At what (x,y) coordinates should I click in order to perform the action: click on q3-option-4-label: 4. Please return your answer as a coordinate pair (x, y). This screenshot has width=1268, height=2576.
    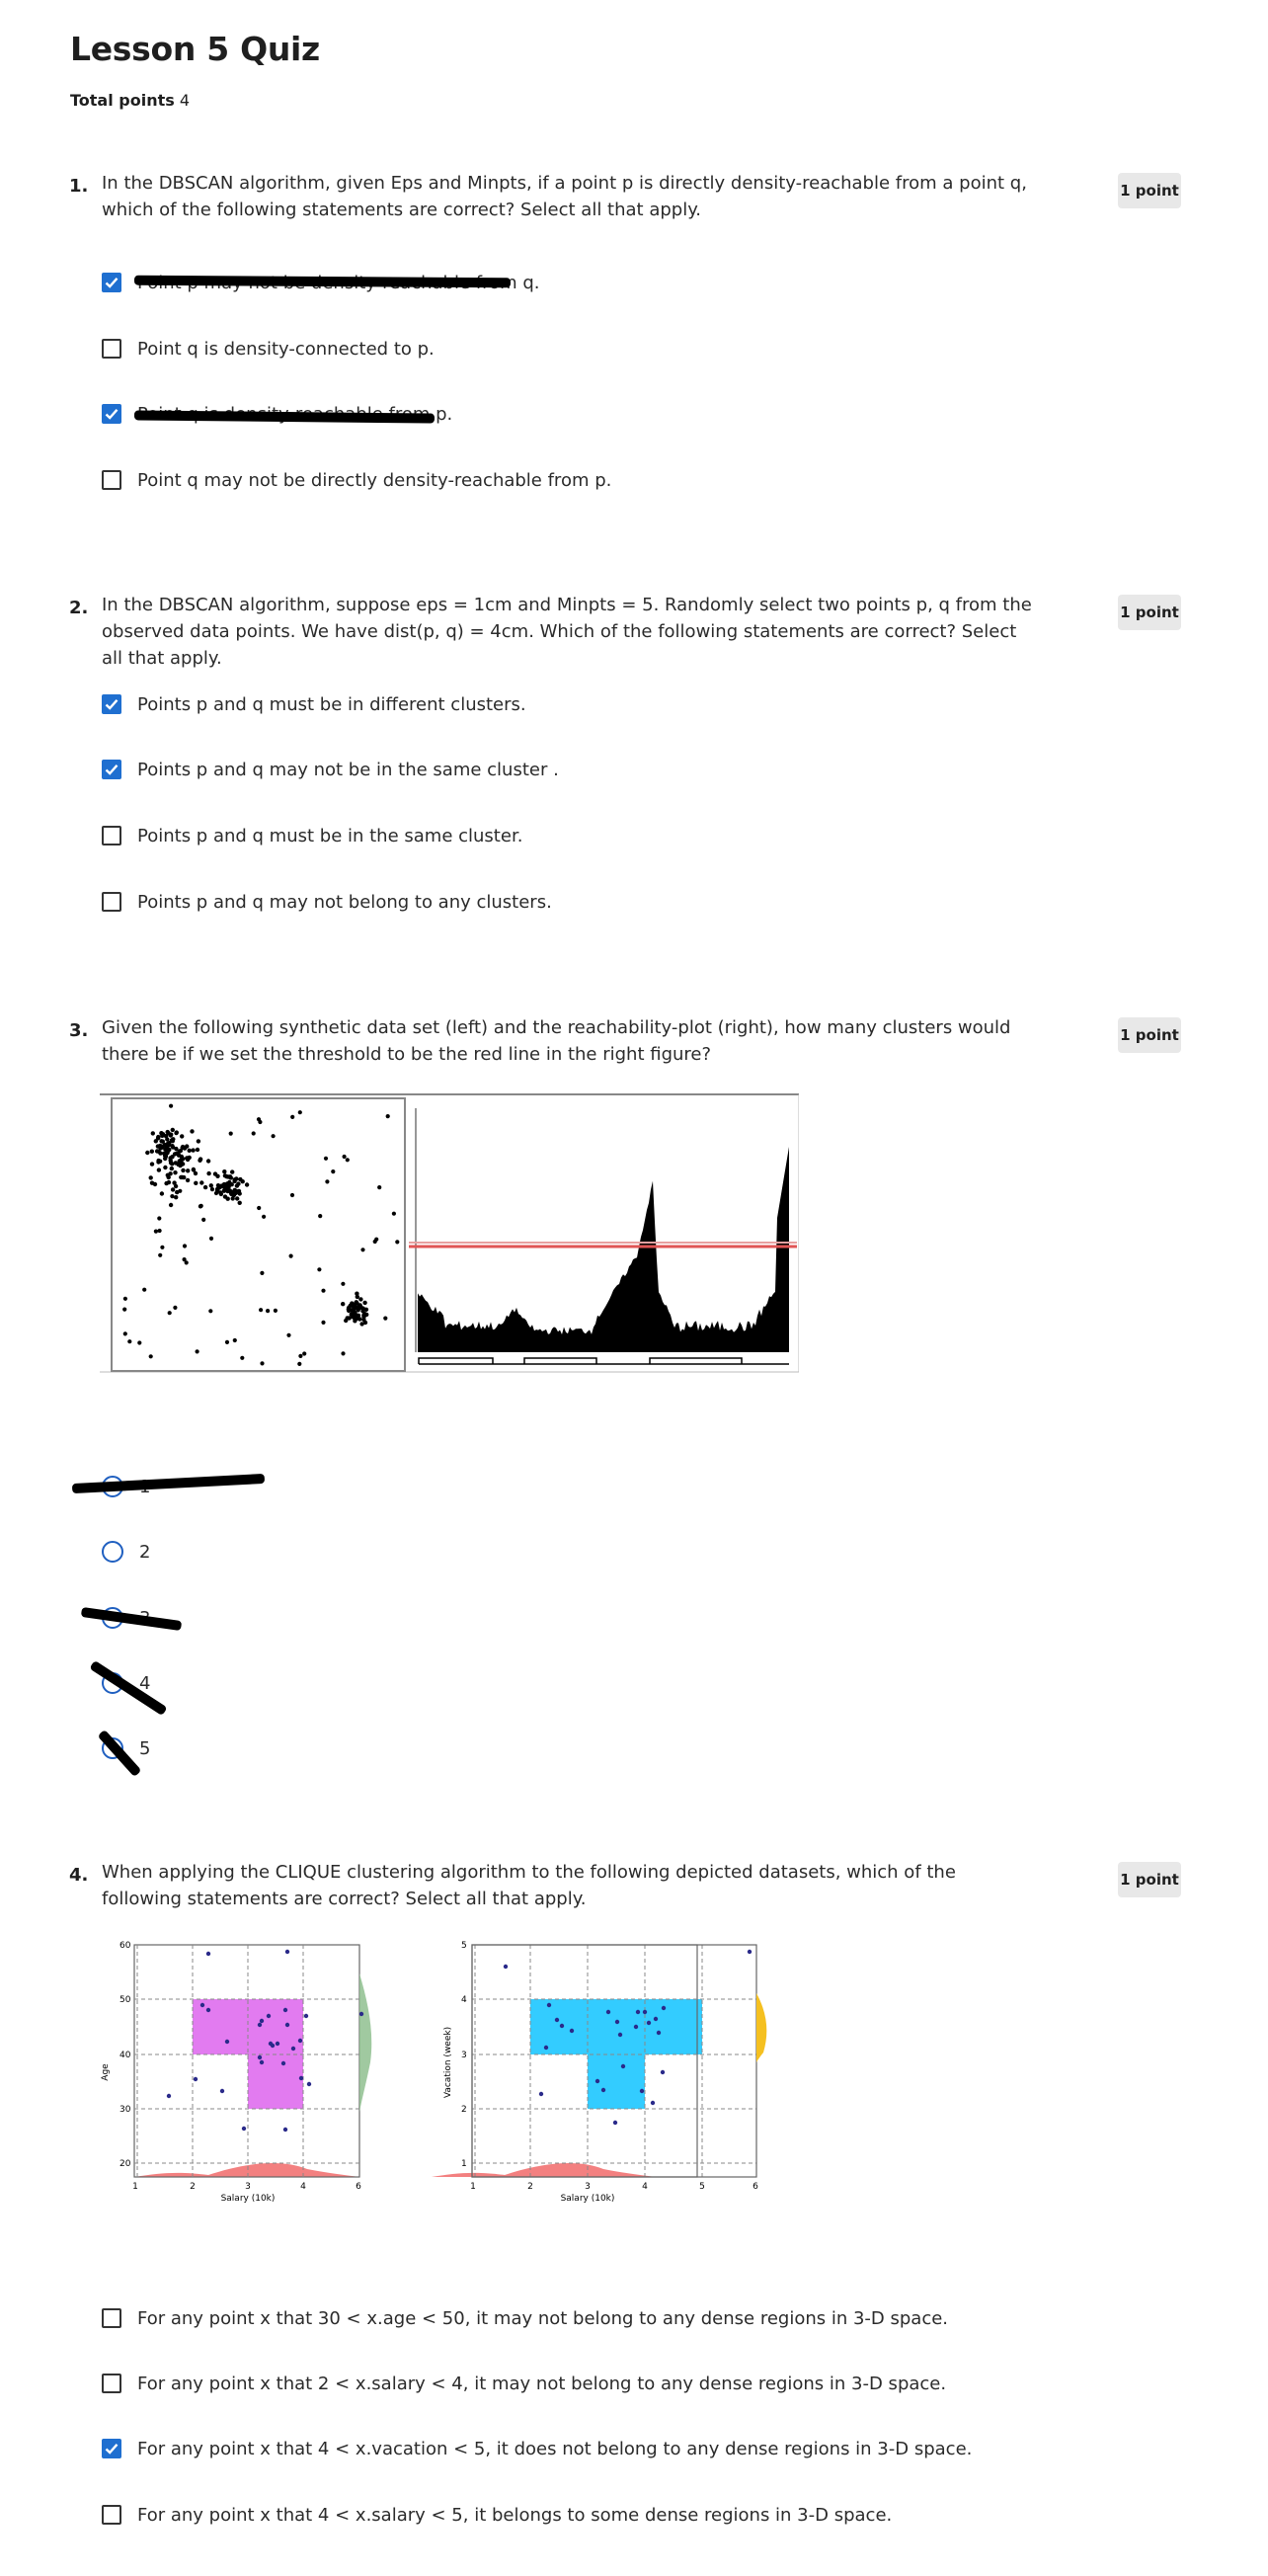
    Looking at the image, I should click on (145, 1683).